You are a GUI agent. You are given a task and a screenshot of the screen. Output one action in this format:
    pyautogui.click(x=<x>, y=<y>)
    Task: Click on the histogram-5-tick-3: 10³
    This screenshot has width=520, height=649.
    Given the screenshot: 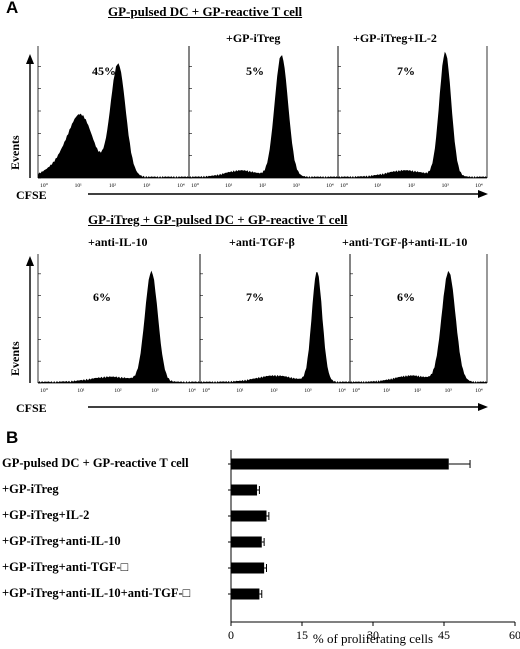 What is the action you would take?
    pyautogui.click(x=308, y=391)
    